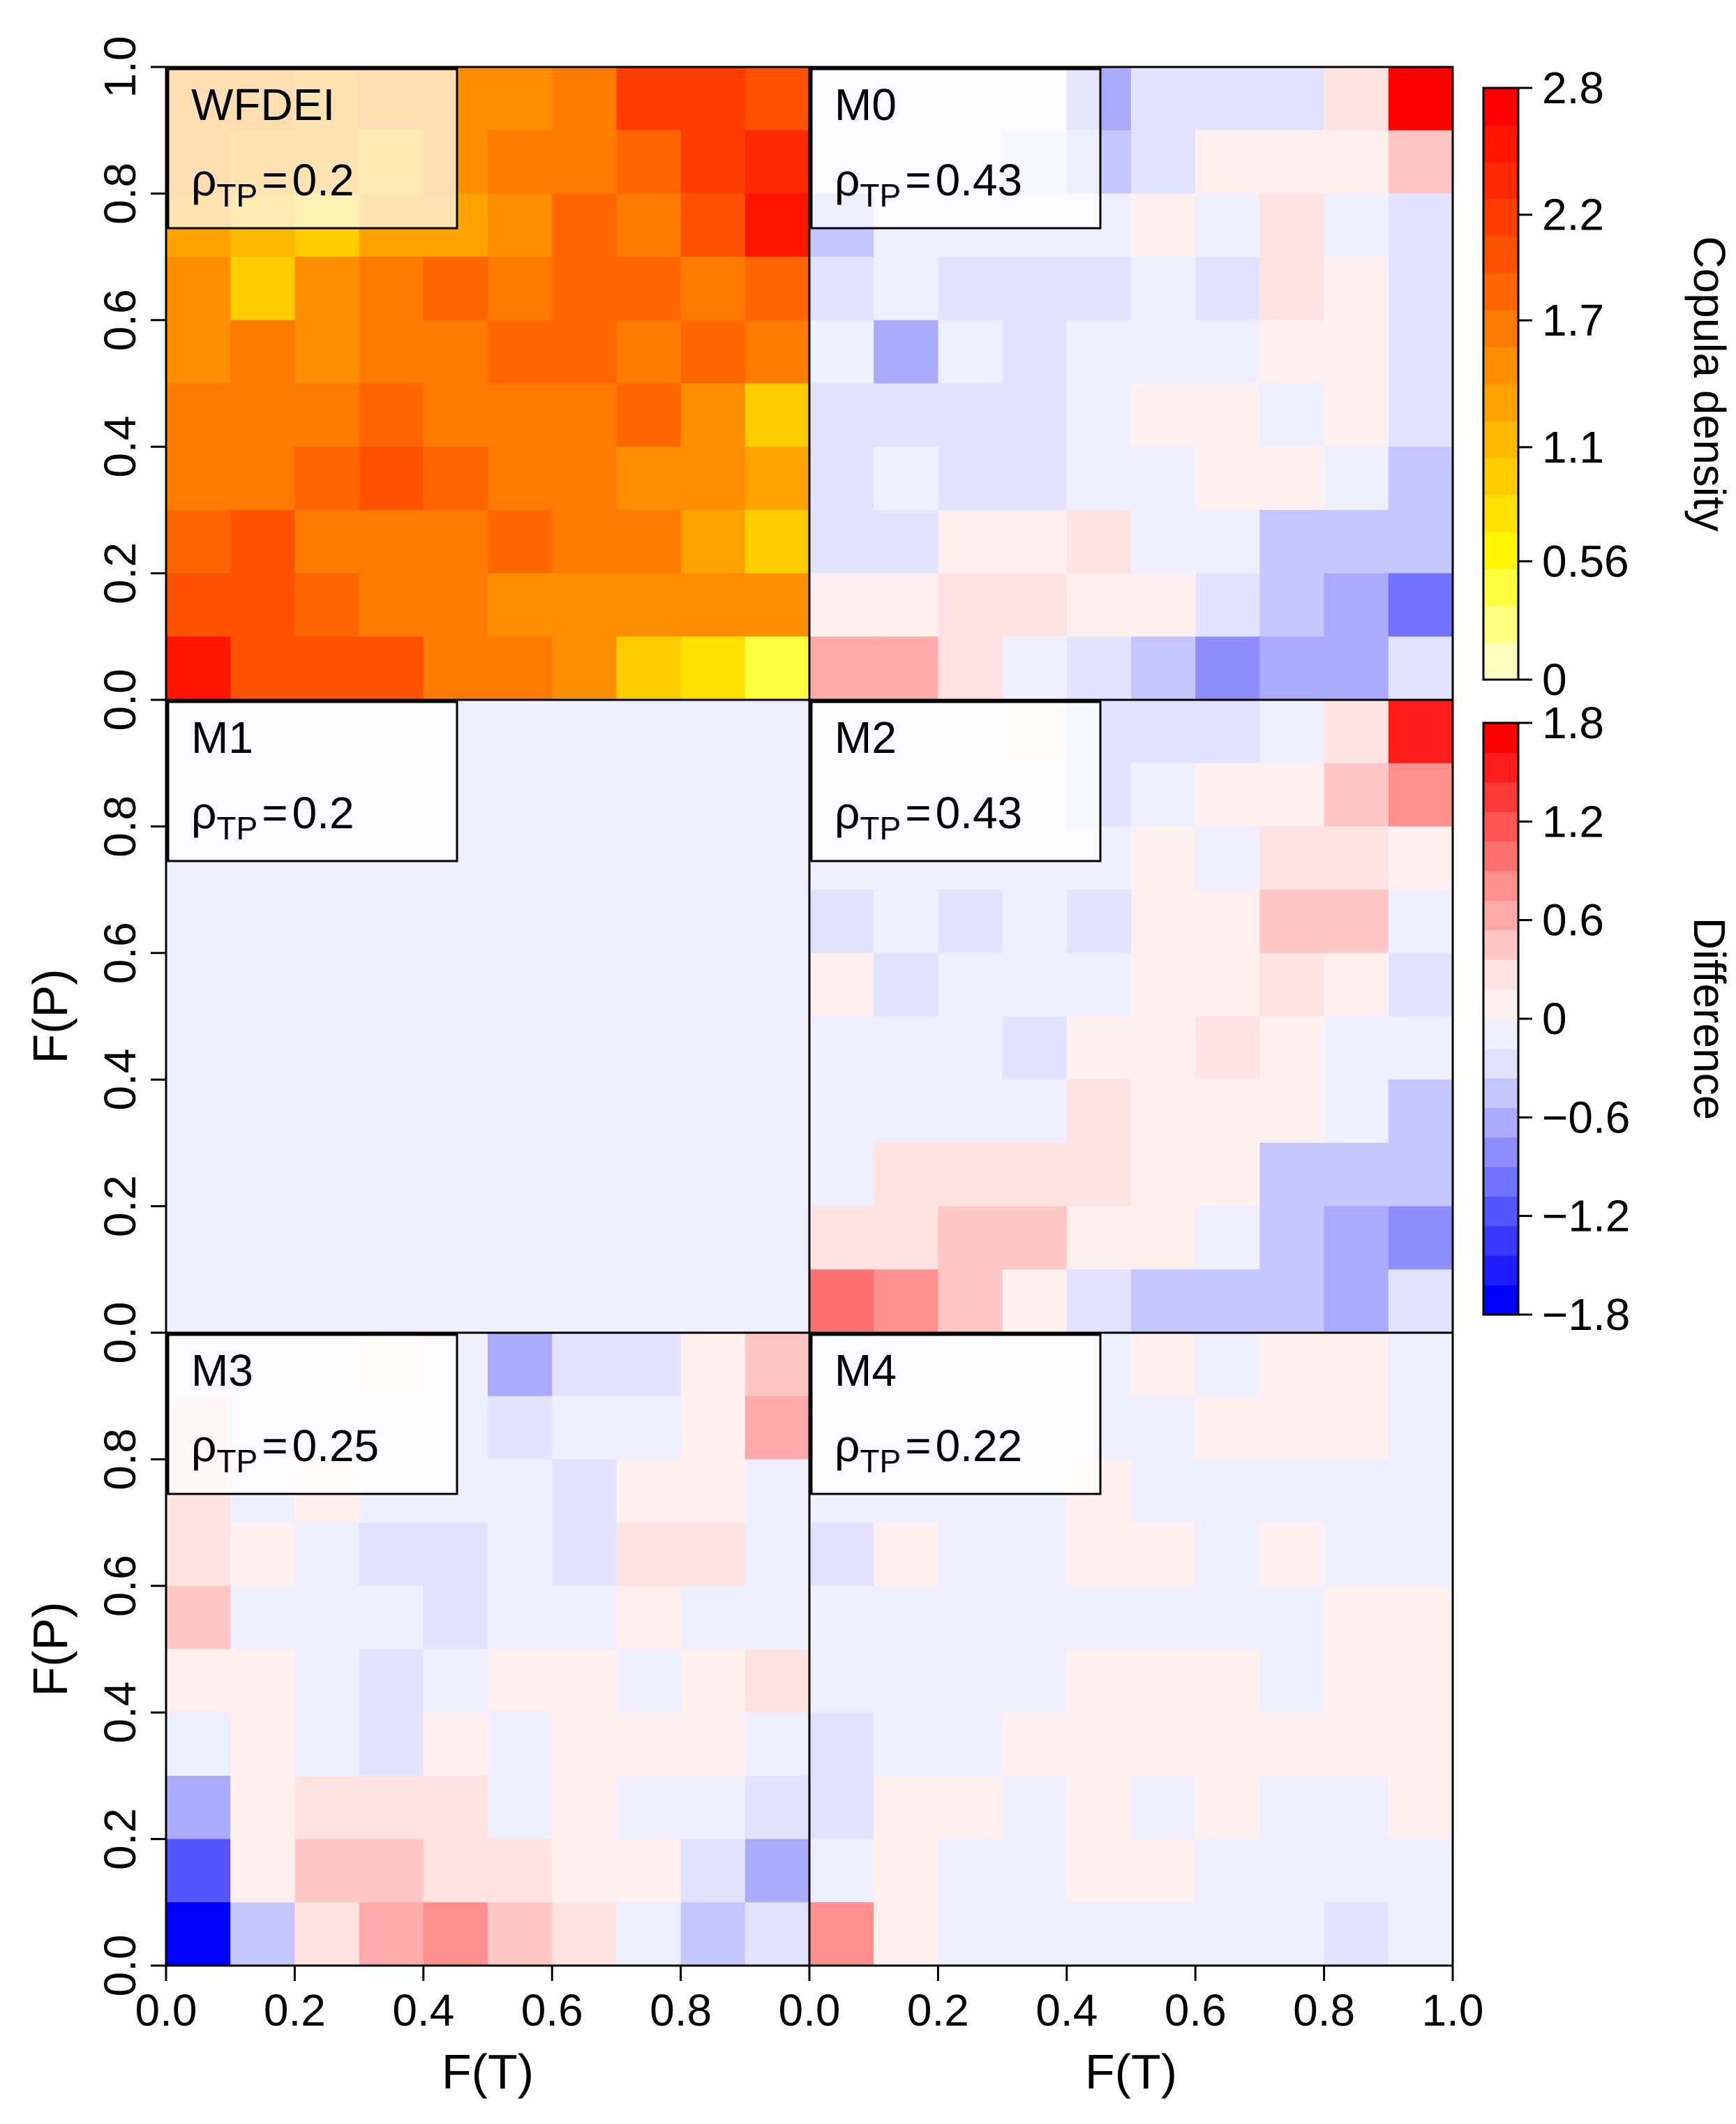  I want to click on rho-annotation: ρTP=0.43, so click(928, 185).